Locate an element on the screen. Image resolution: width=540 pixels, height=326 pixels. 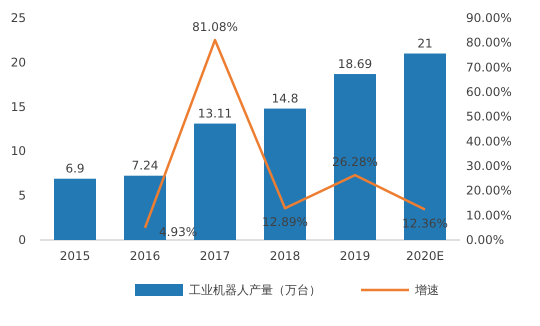
data-label: 6.9 is located at coordinates (75, 169).